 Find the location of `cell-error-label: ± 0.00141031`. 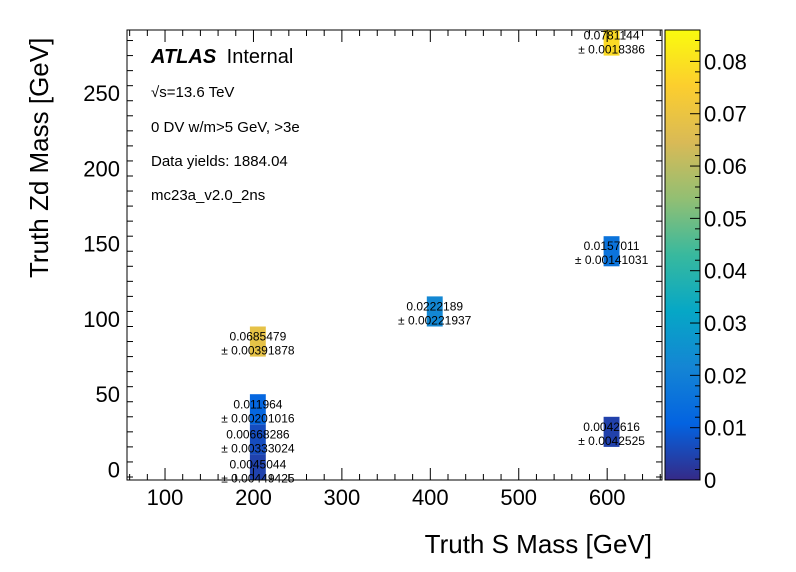

cell-error-label: ± 0.00141031 is located at coordinates (612, 260).